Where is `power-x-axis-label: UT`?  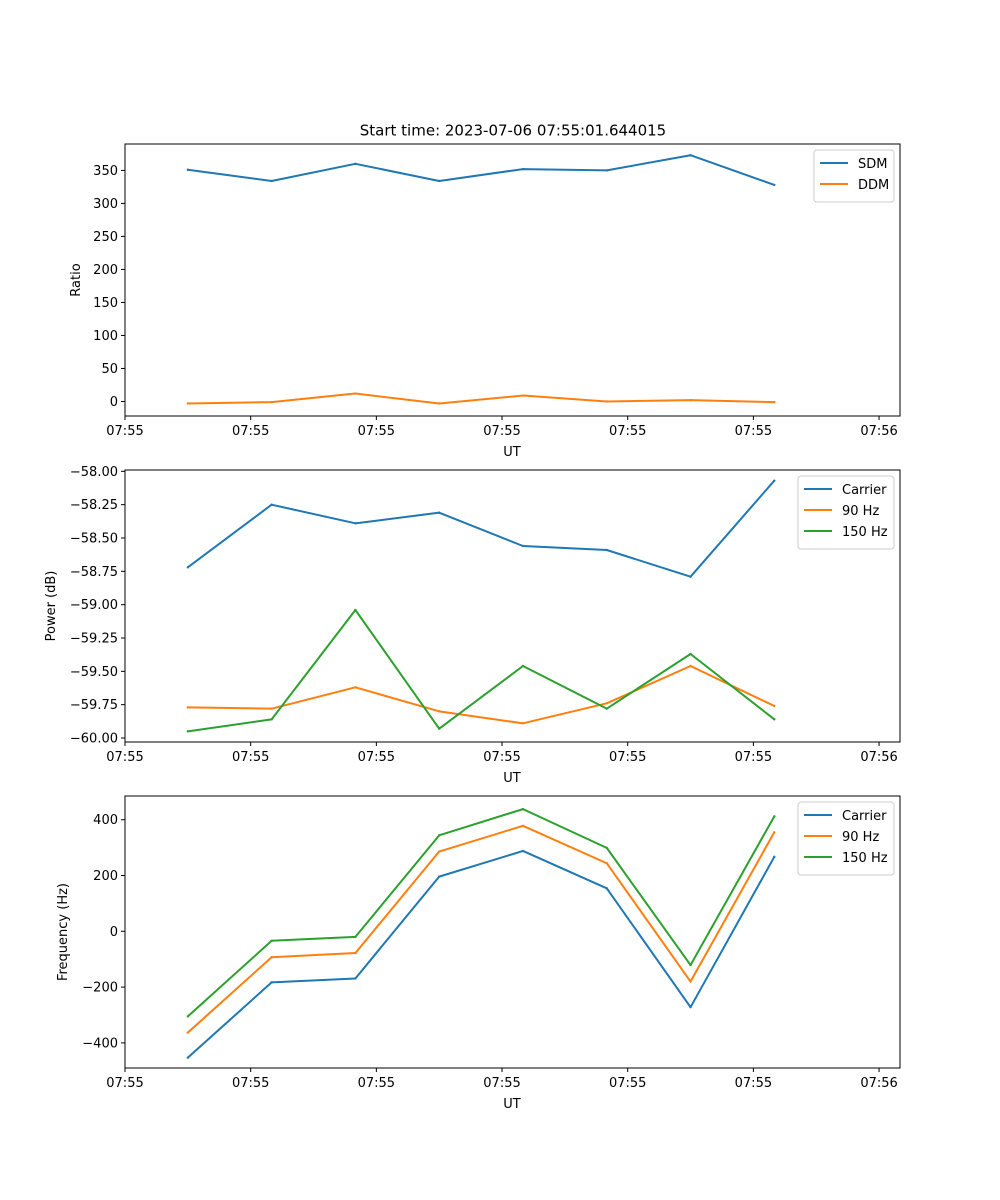 power-x-axis-label: UT is located at coordinates (512, 778).